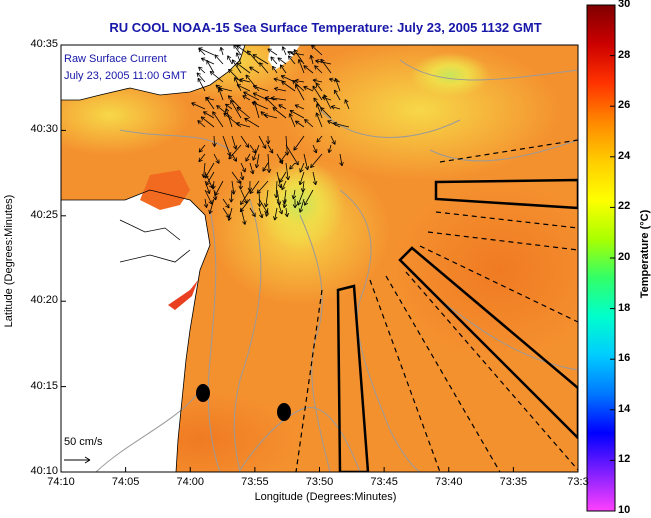 This screenshot has width=651, height=518. I want to click on y-tick-label: 40:30, so click(44, 129).